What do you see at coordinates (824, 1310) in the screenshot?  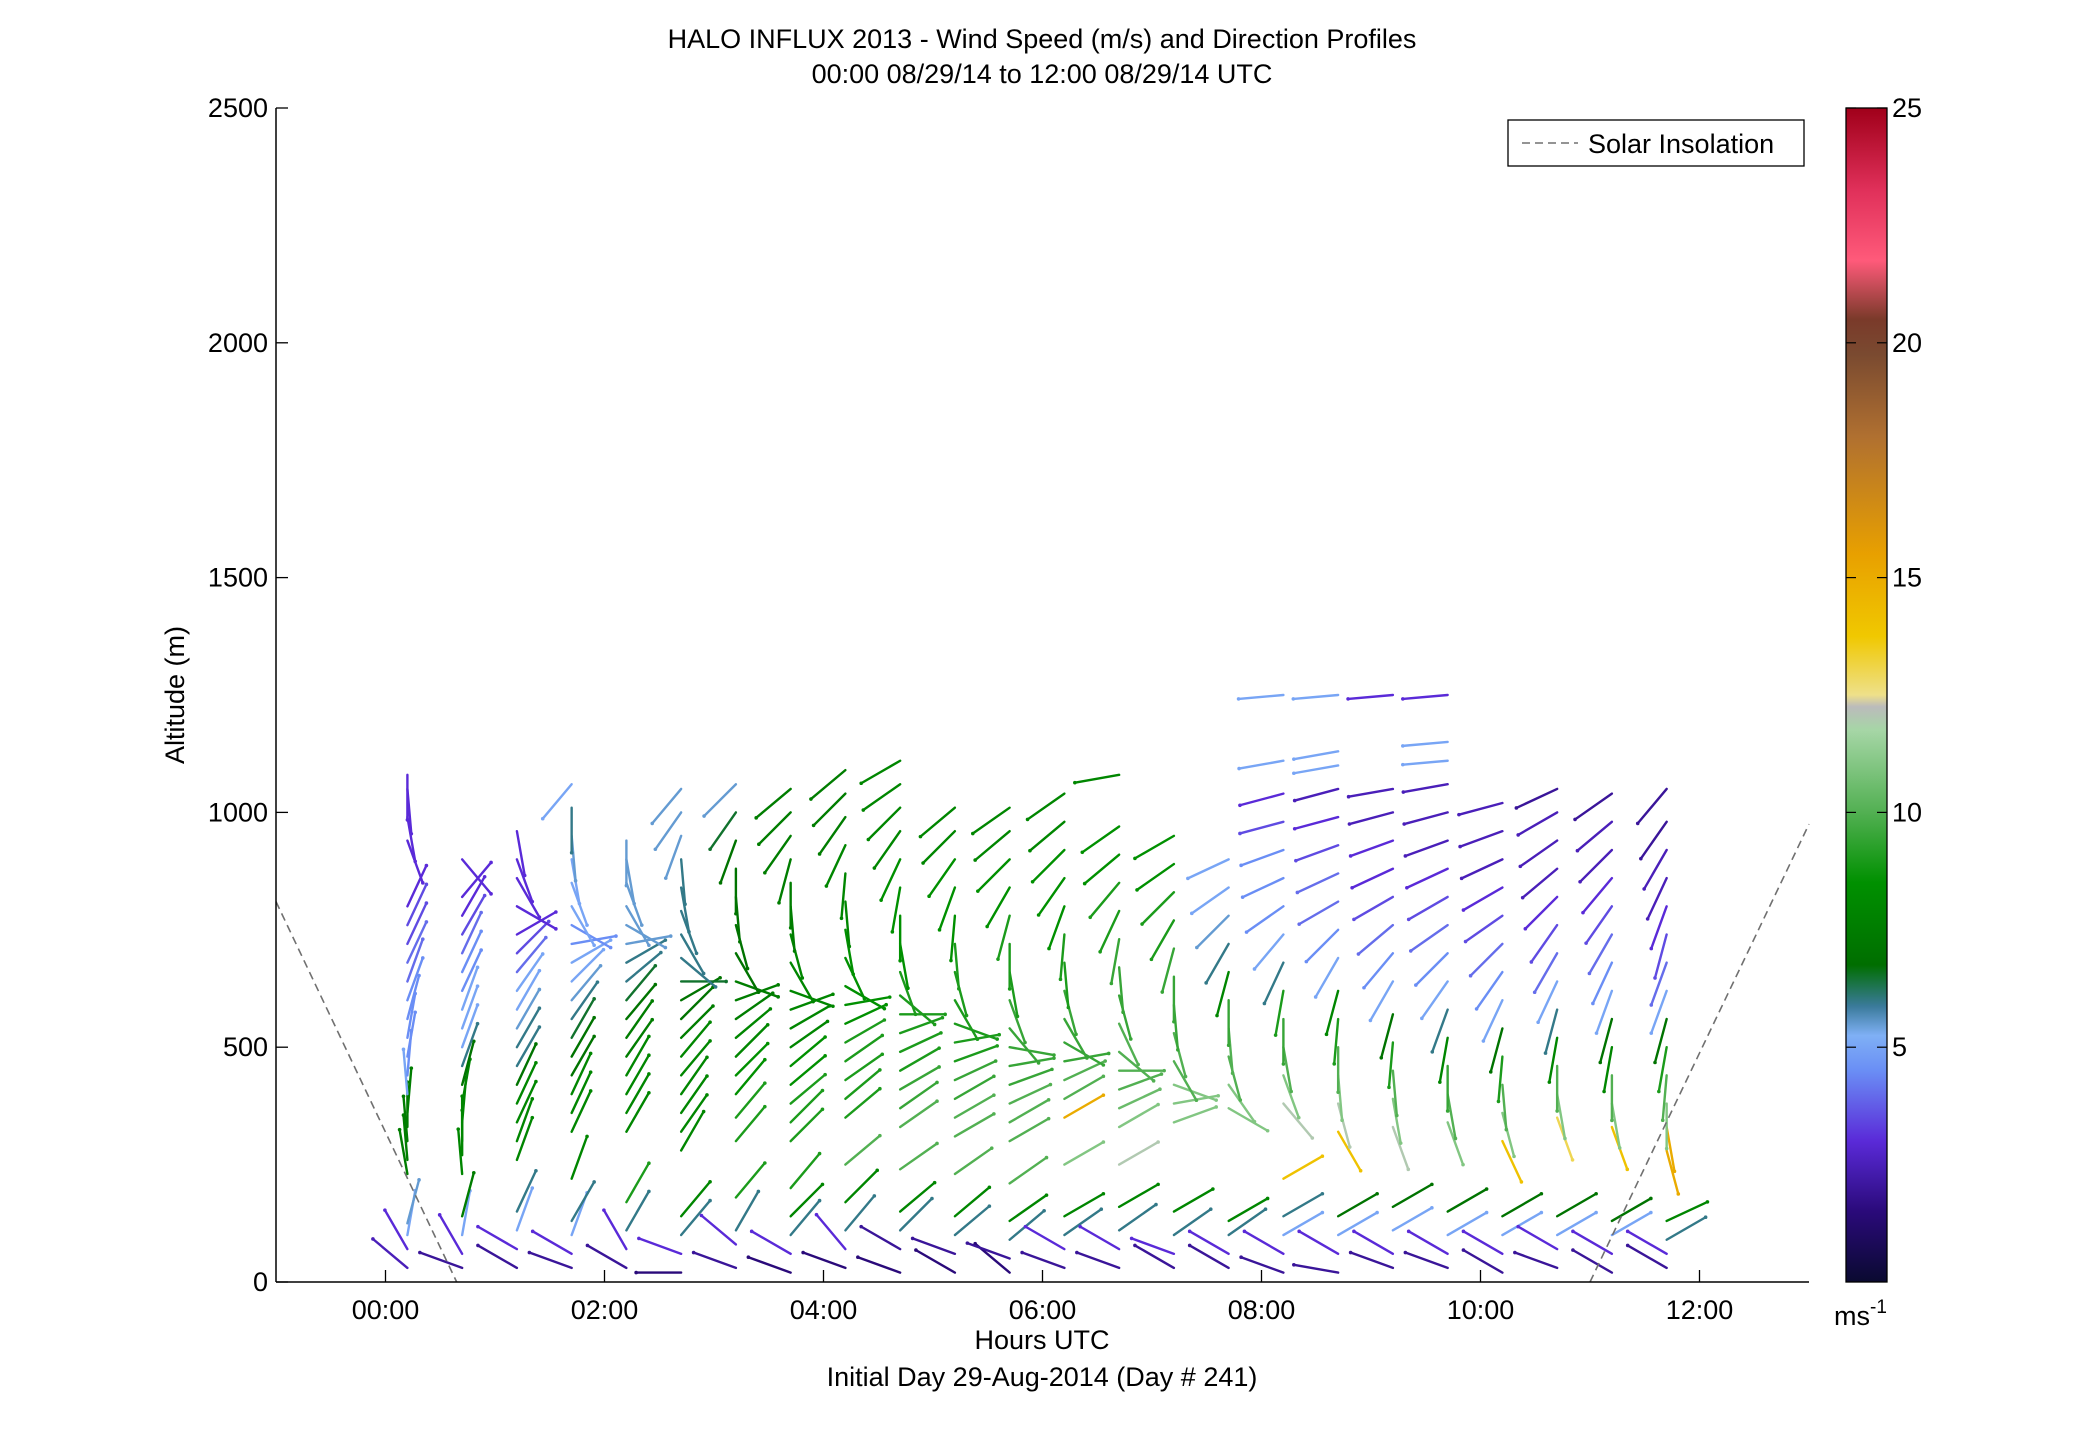 I see `x-tick-label: 04:00` at bounding box center [824, 1310].